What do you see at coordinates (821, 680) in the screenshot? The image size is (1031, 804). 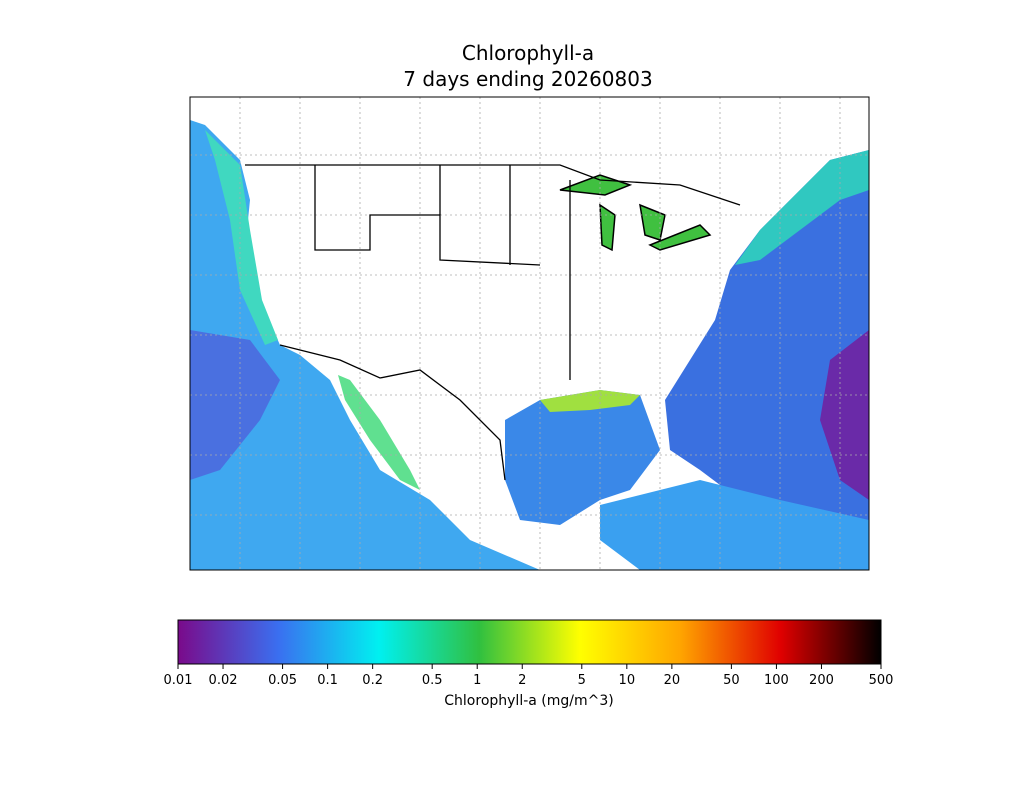 I see `colorbar-tick-label: 200` at bounding box center [821, 680].